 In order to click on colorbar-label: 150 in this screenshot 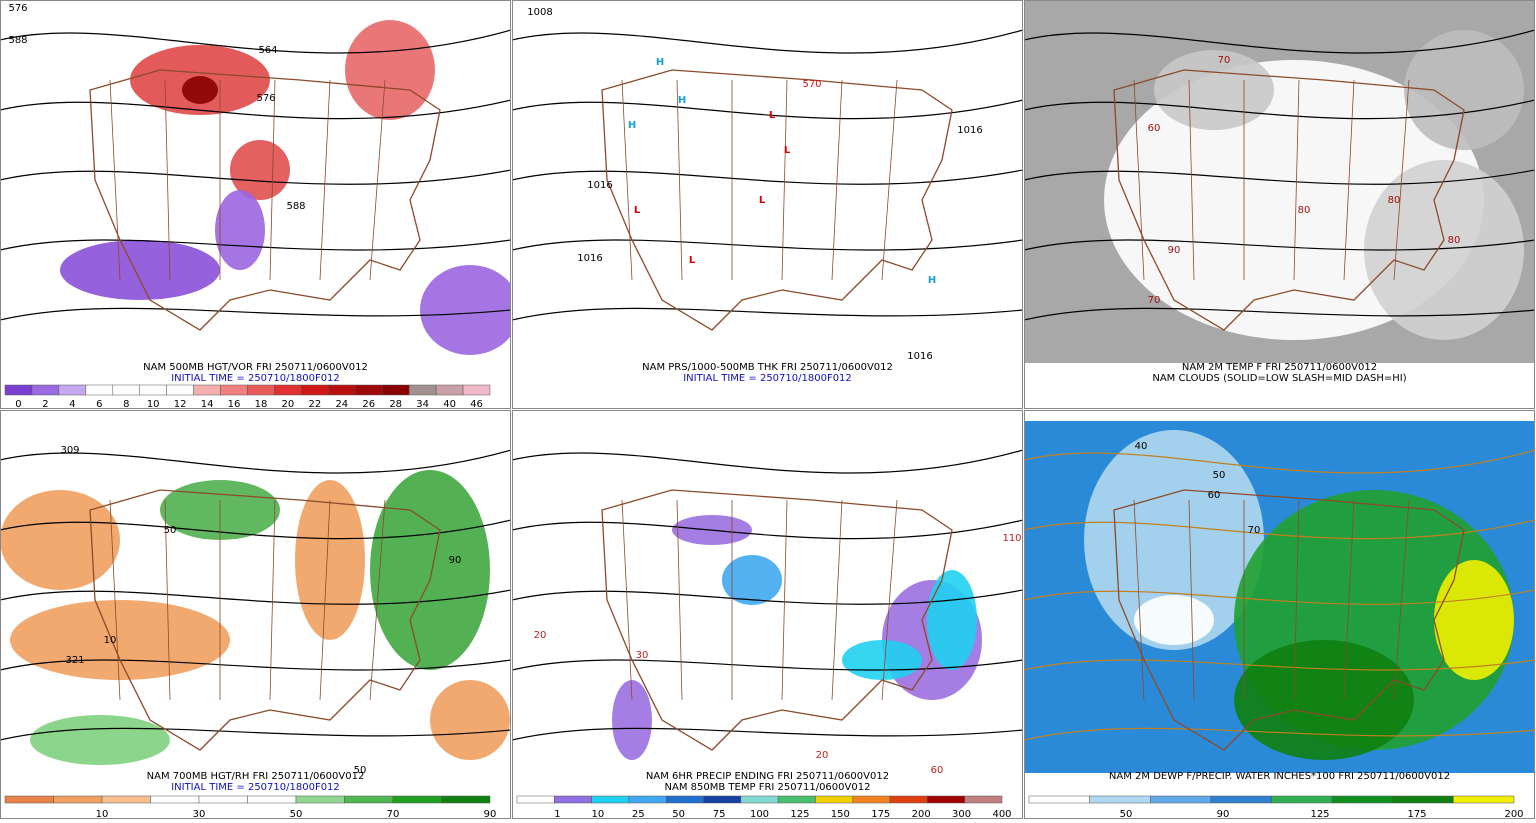, I will do `click(840, 814)`.